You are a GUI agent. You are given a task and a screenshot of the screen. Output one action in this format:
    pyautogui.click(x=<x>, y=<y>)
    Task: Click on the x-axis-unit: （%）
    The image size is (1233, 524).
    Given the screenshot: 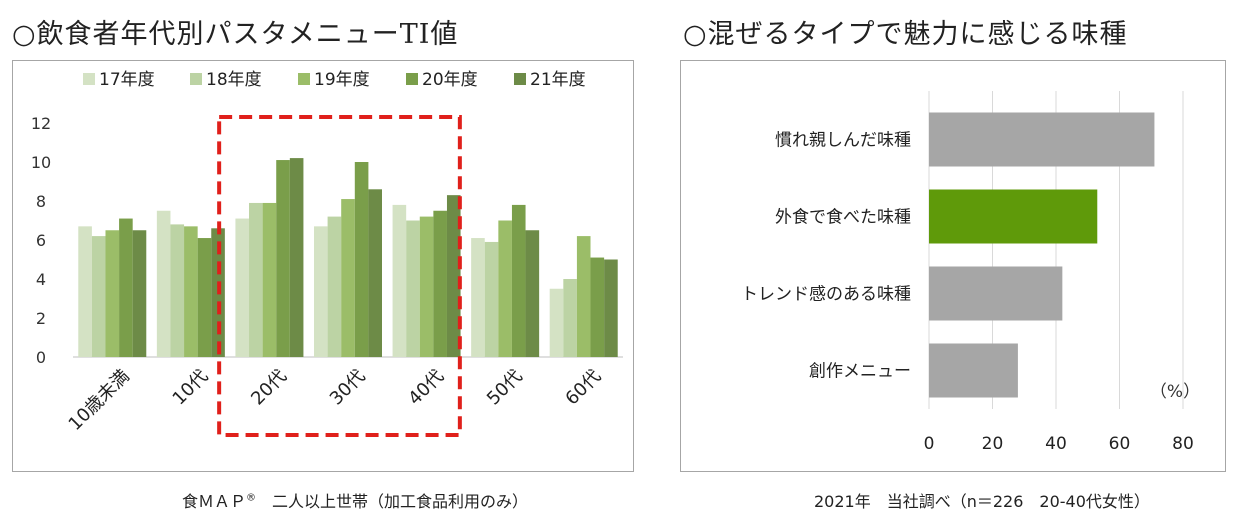 What is the action you would take?
    pyautogui.click(x=1175, y=392)
    